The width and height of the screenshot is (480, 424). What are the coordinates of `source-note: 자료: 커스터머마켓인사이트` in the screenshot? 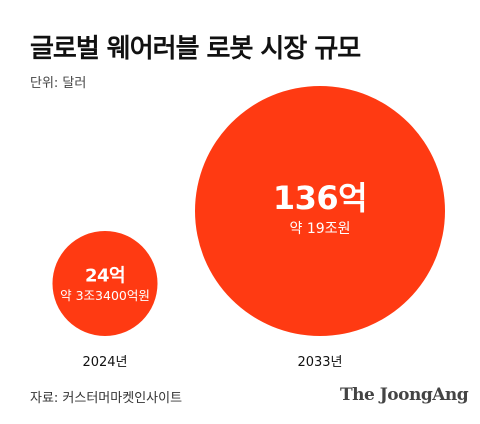 It's located at (106, 398).